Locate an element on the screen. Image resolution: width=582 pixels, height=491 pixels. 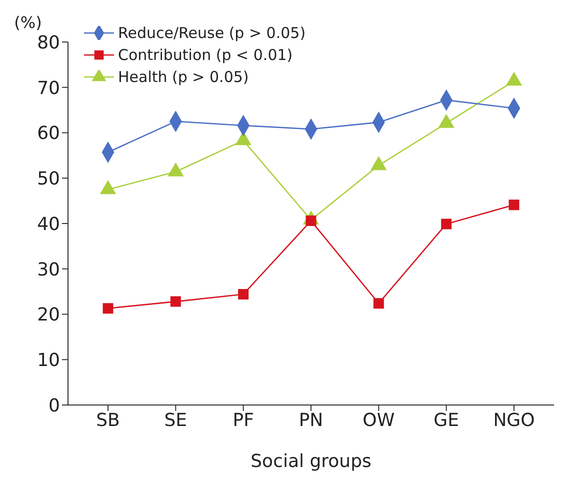
y-tick-label: 40 is located at coordinates (48, 224).